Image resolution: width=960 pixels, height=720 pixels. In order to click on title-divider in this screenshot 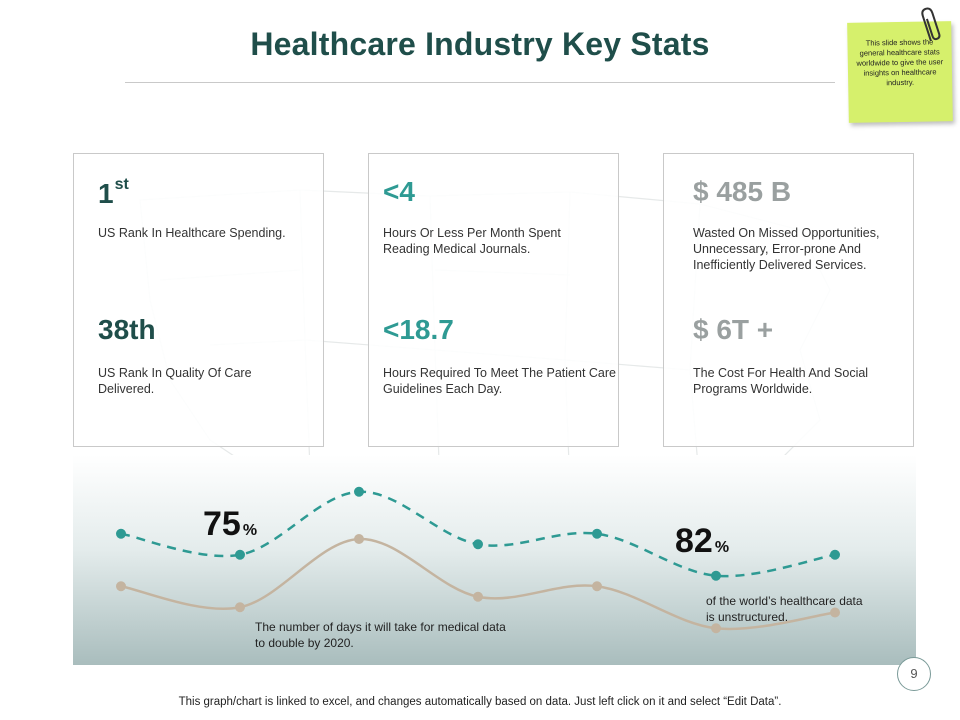, I will do `click(480, 82)`.